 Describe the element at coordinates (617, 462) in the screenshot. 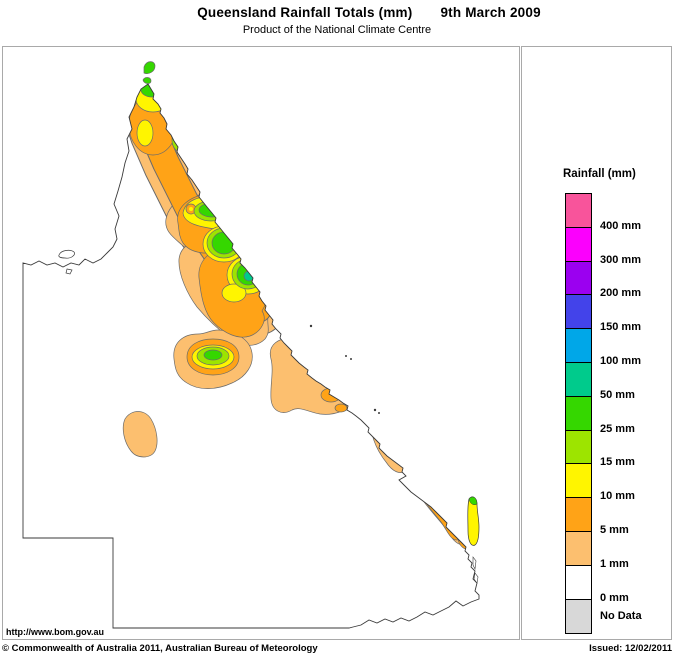

I see `legend-label-15: 15 mm` at that location.